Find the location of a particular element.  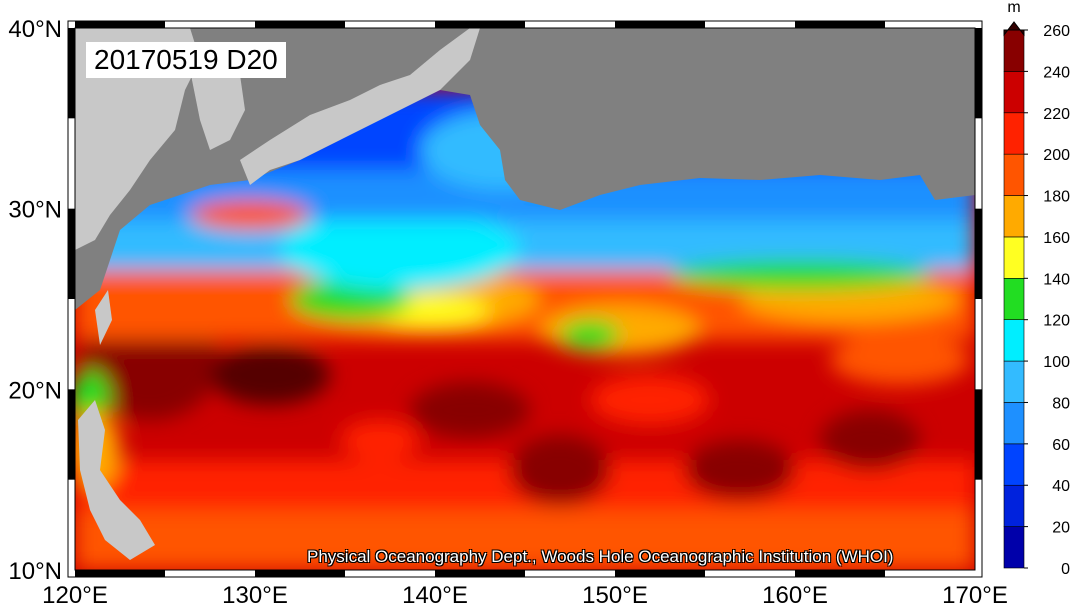

lon-tick-label: 160°E is located at coordinates (795, 594).